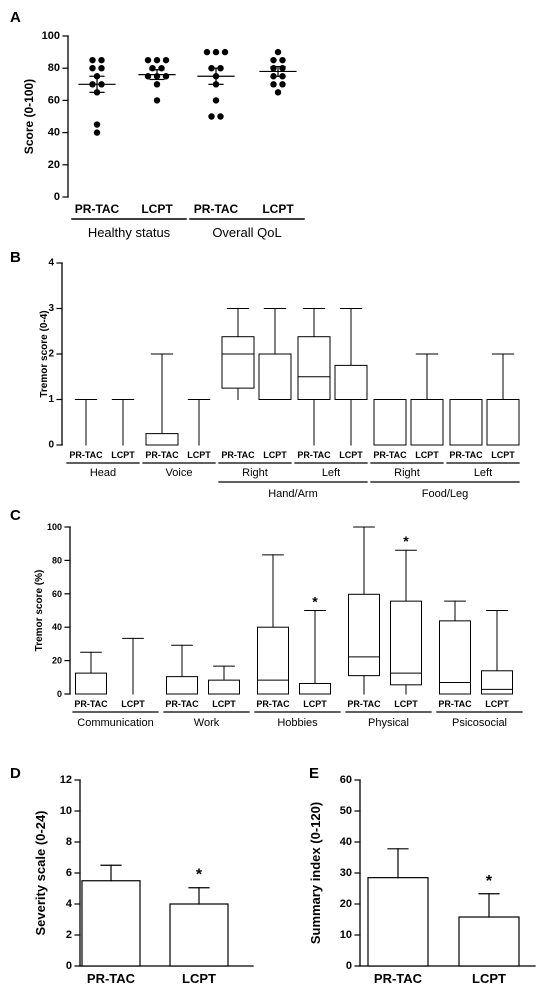 The width and height of the screenshot is (550, 998). Describe the element at coordinates (40, 872) in the screenshot. I see `panel-d-ylabel: Severity scale (0-24)` at that location.